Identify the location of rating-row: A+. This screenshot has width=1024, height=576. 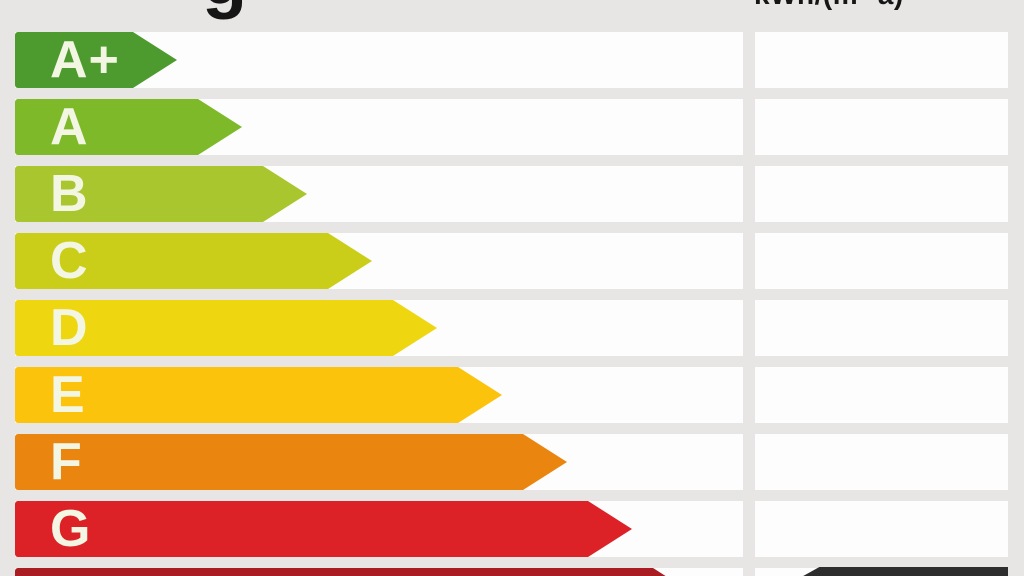
(512, 60).